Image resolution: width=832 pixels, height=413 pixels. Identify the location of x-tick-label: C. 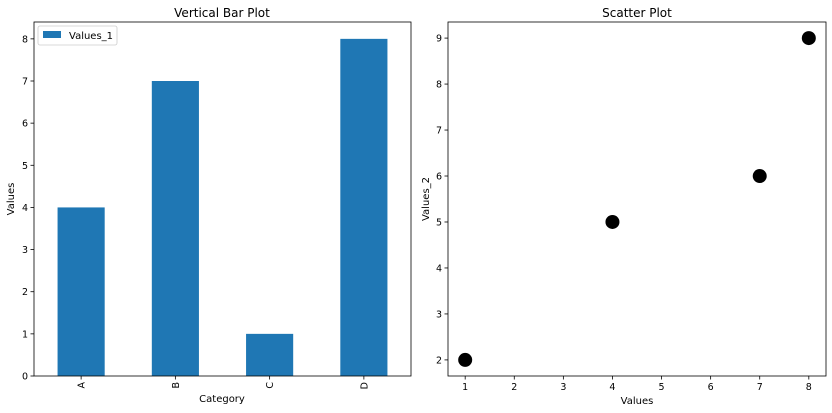
(270, 385).